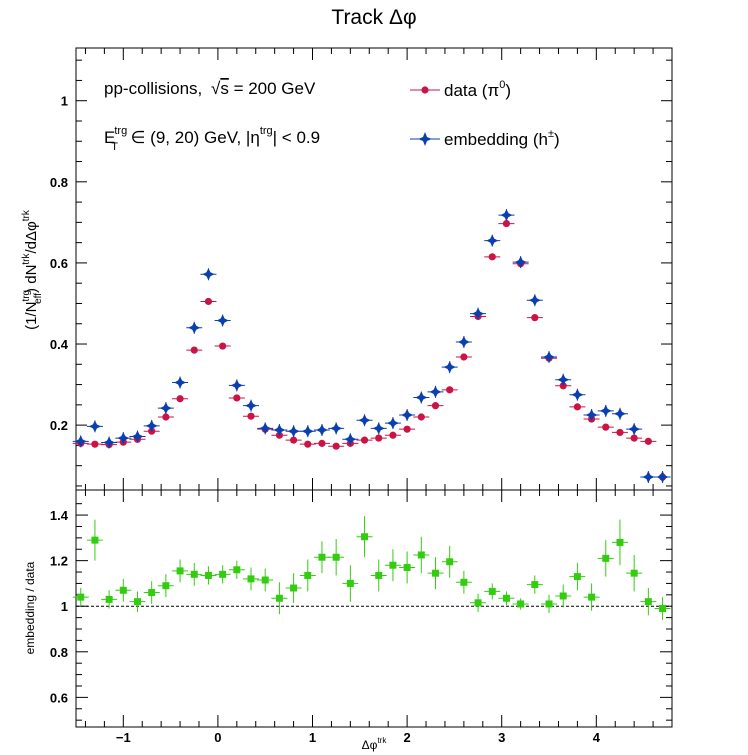 Image resolution: width=748 pixels, height=755 pixels. I want to click on ratio-y-tick-label: 0.8, so click(59, 652).